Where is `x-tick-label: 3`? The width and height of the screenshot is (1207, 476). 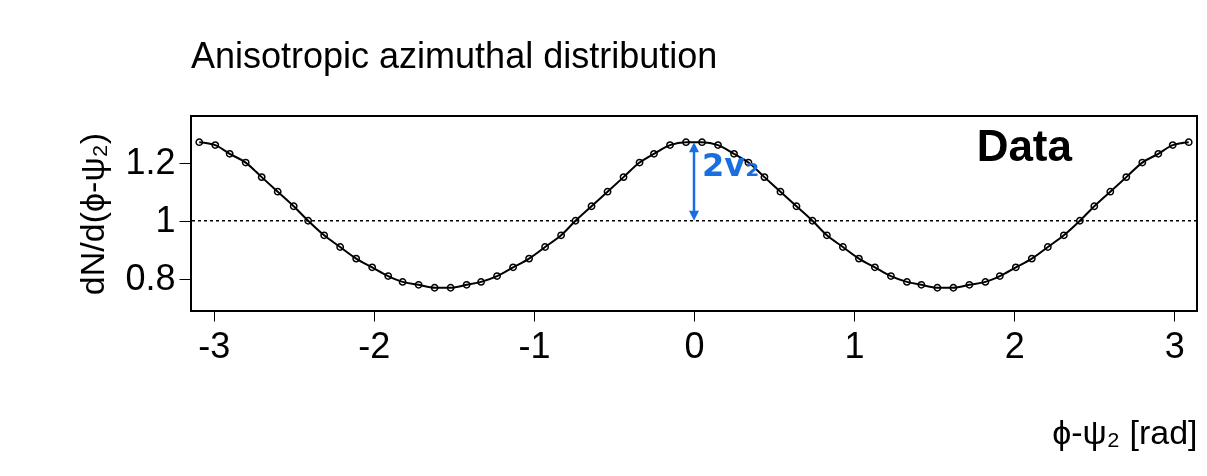
x-tick-label: 3 is located at coordinates (1174, 345).